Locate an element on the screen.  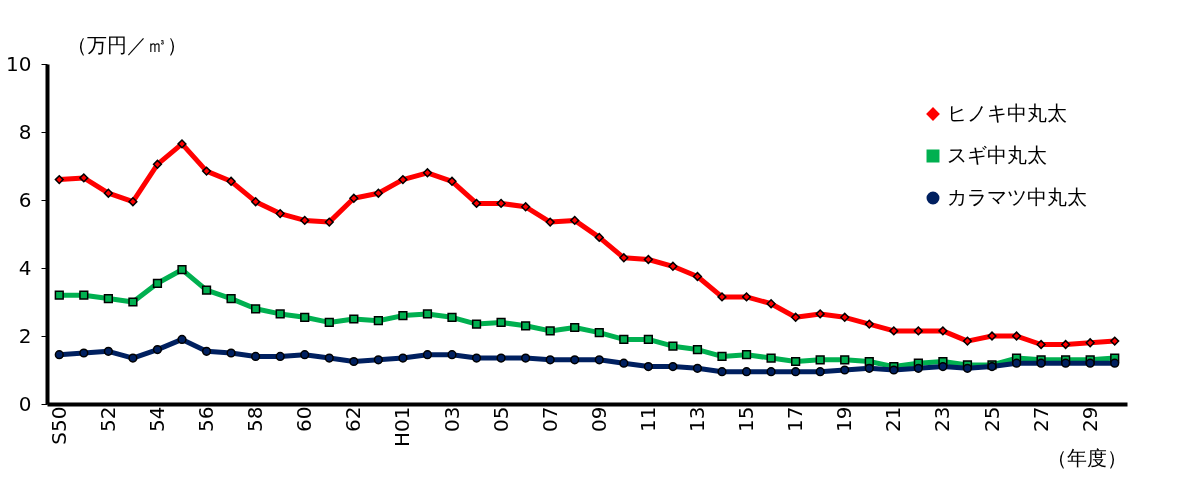
x-tick-label: 21 is located at coordinates (893, 419).